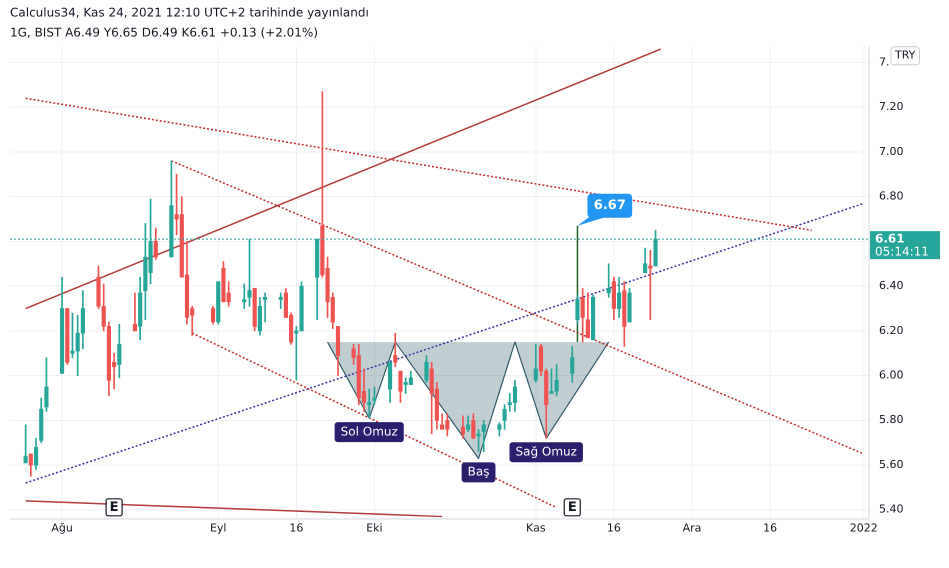 The width and height of the screenshot is (949, 568). What do you see at coordinates (610, 206) in the screenshot?
I see `annotation: 6.67` at bounding box center [610, 206].